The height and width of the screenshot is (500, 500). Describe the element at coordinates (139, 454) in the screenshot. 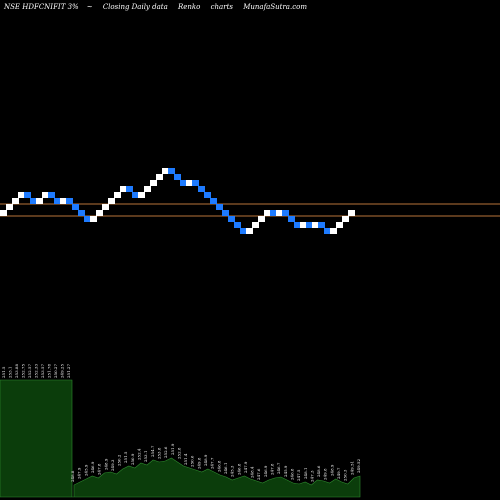

I see `volume-value-label: 252.4` at that location.